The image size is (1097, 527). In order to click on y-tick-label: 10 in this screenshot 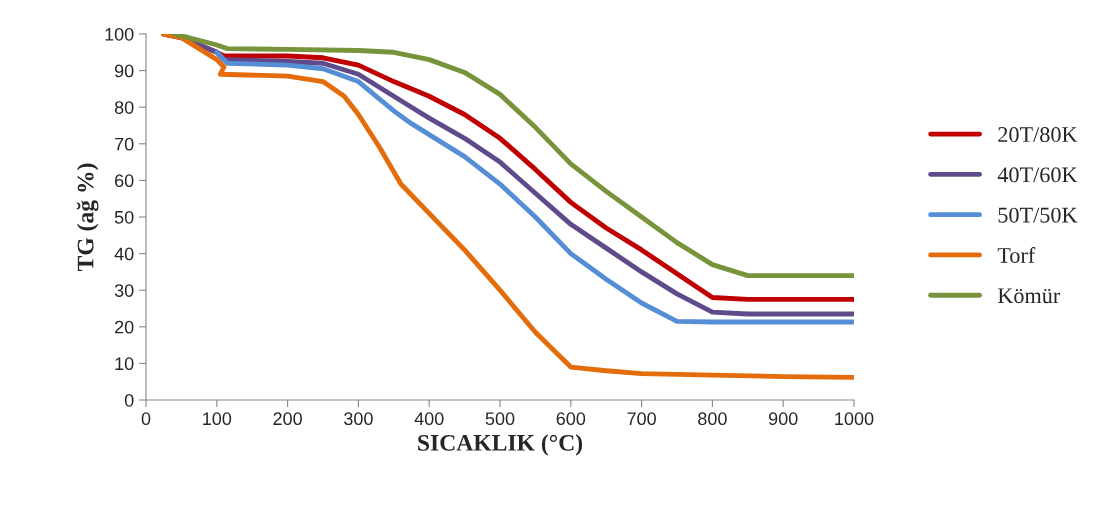, I will do `click(124, 364)`.